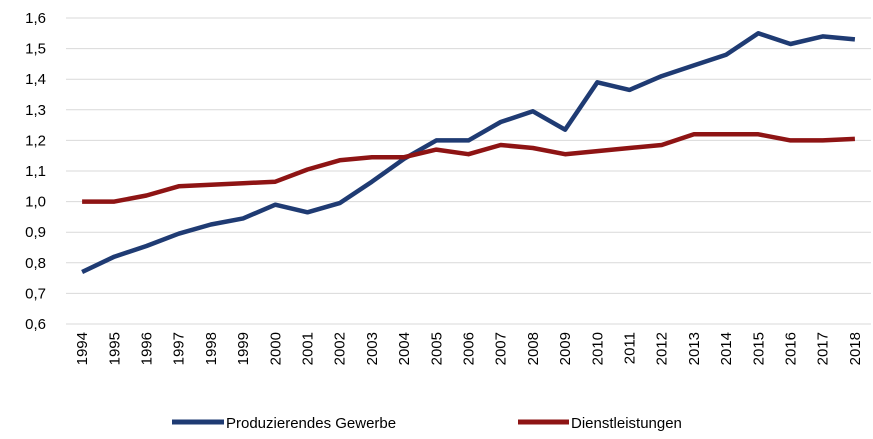 This screenshot has height=439, width=873. I want to click on y-tick-label: 1,0, so click(35, 202).